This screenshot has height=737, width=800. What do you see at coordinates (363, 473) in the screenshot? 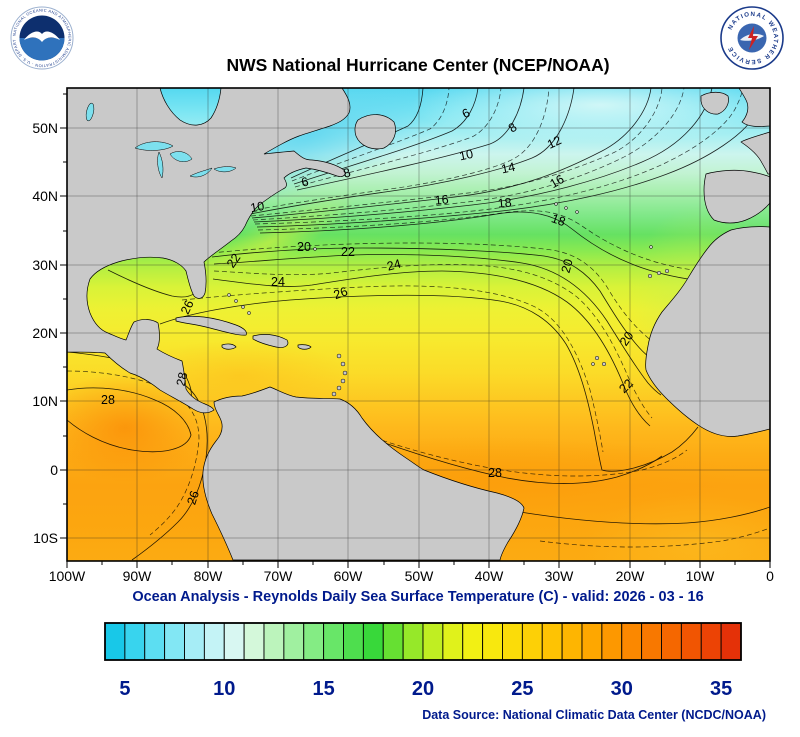
I see `land-south-america` at bounding box center [363, 473].